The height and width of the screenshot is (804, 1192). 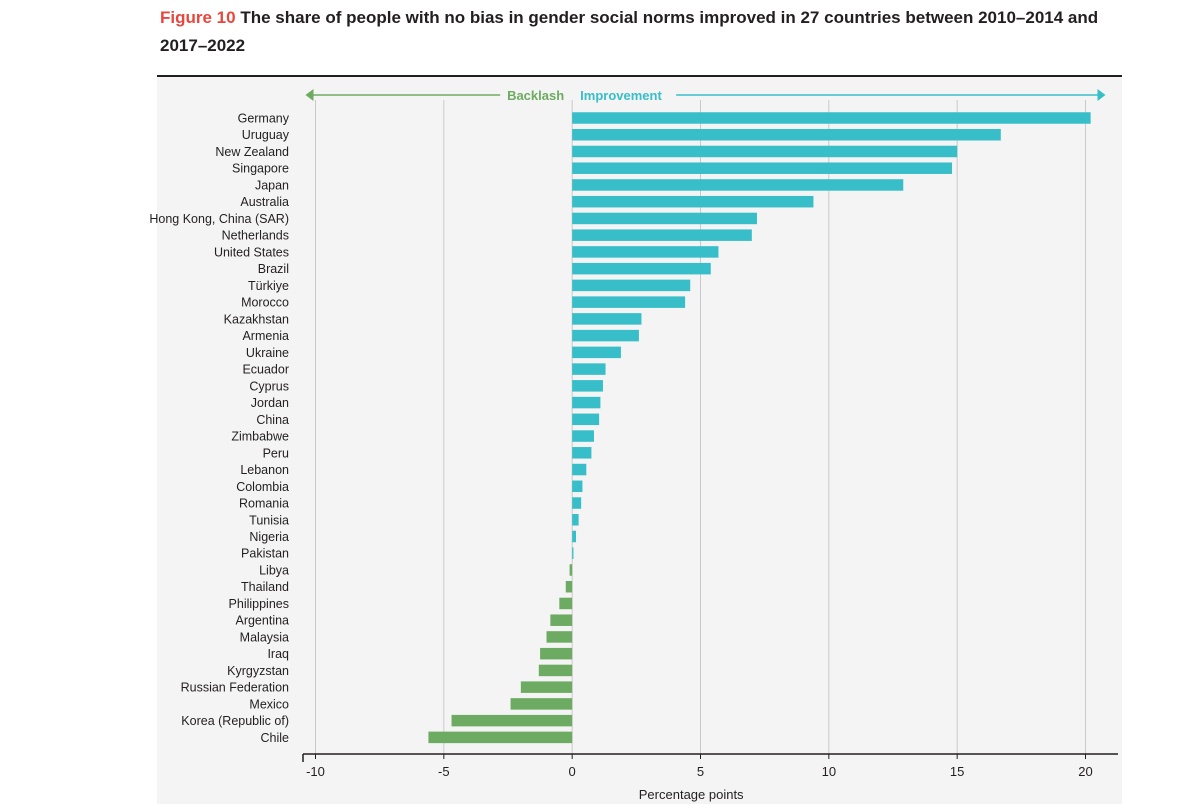 What do you see at coordinates (269, 537) in the screenshot?
I see `category-label: Nigeria` at bounding box center [269, 537].